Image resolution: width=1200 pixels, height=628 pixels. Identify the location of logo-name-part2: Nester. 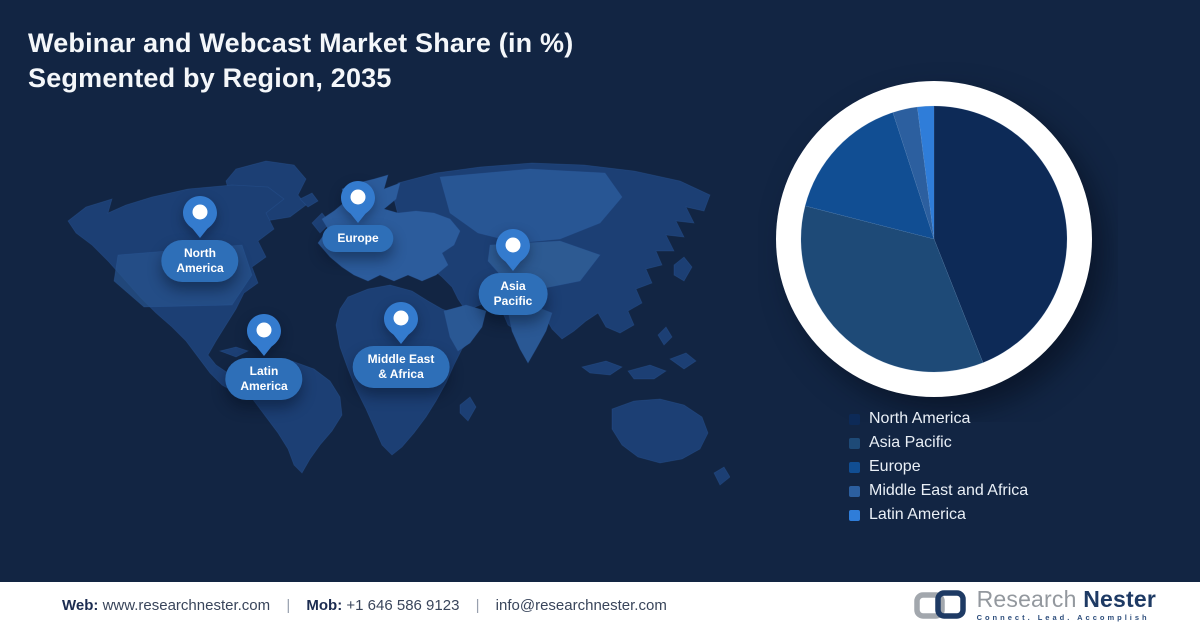
(1119, 599).